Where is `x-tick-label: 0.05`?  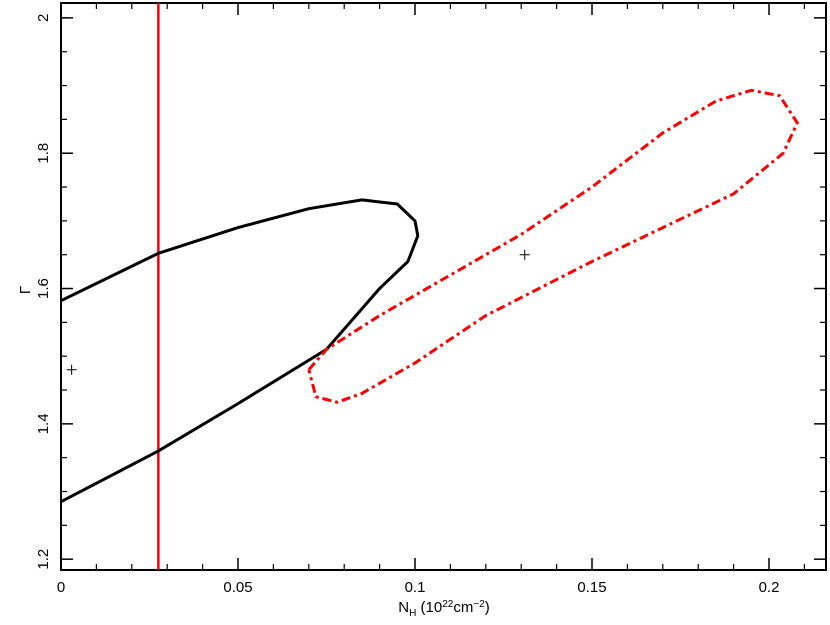
x-tick-label: 0.05 is located at coordinates (237, 587).